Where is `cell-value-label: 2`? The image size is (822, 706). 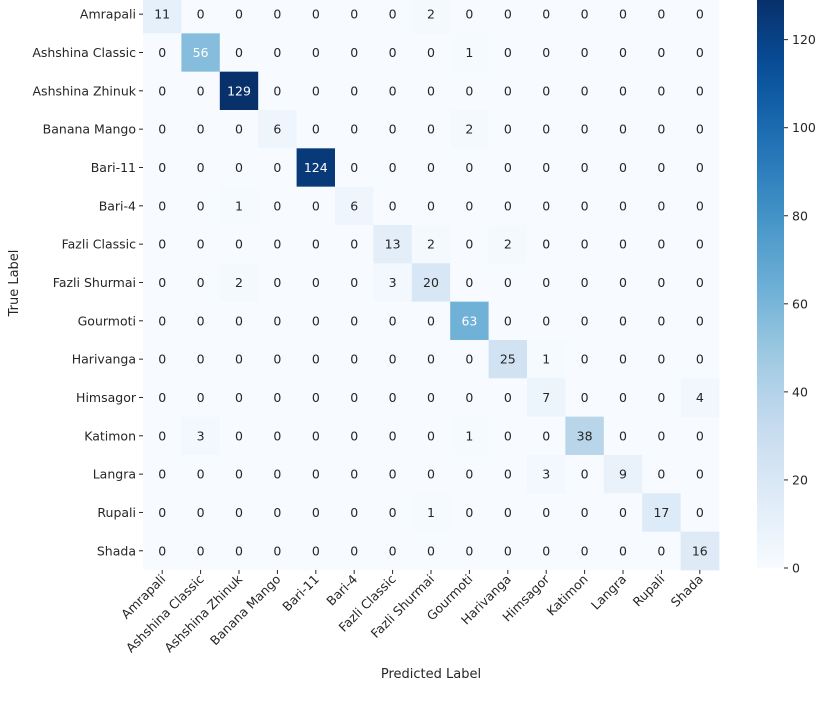
cell-value-label: 2 is located at coordinates (431, 244).